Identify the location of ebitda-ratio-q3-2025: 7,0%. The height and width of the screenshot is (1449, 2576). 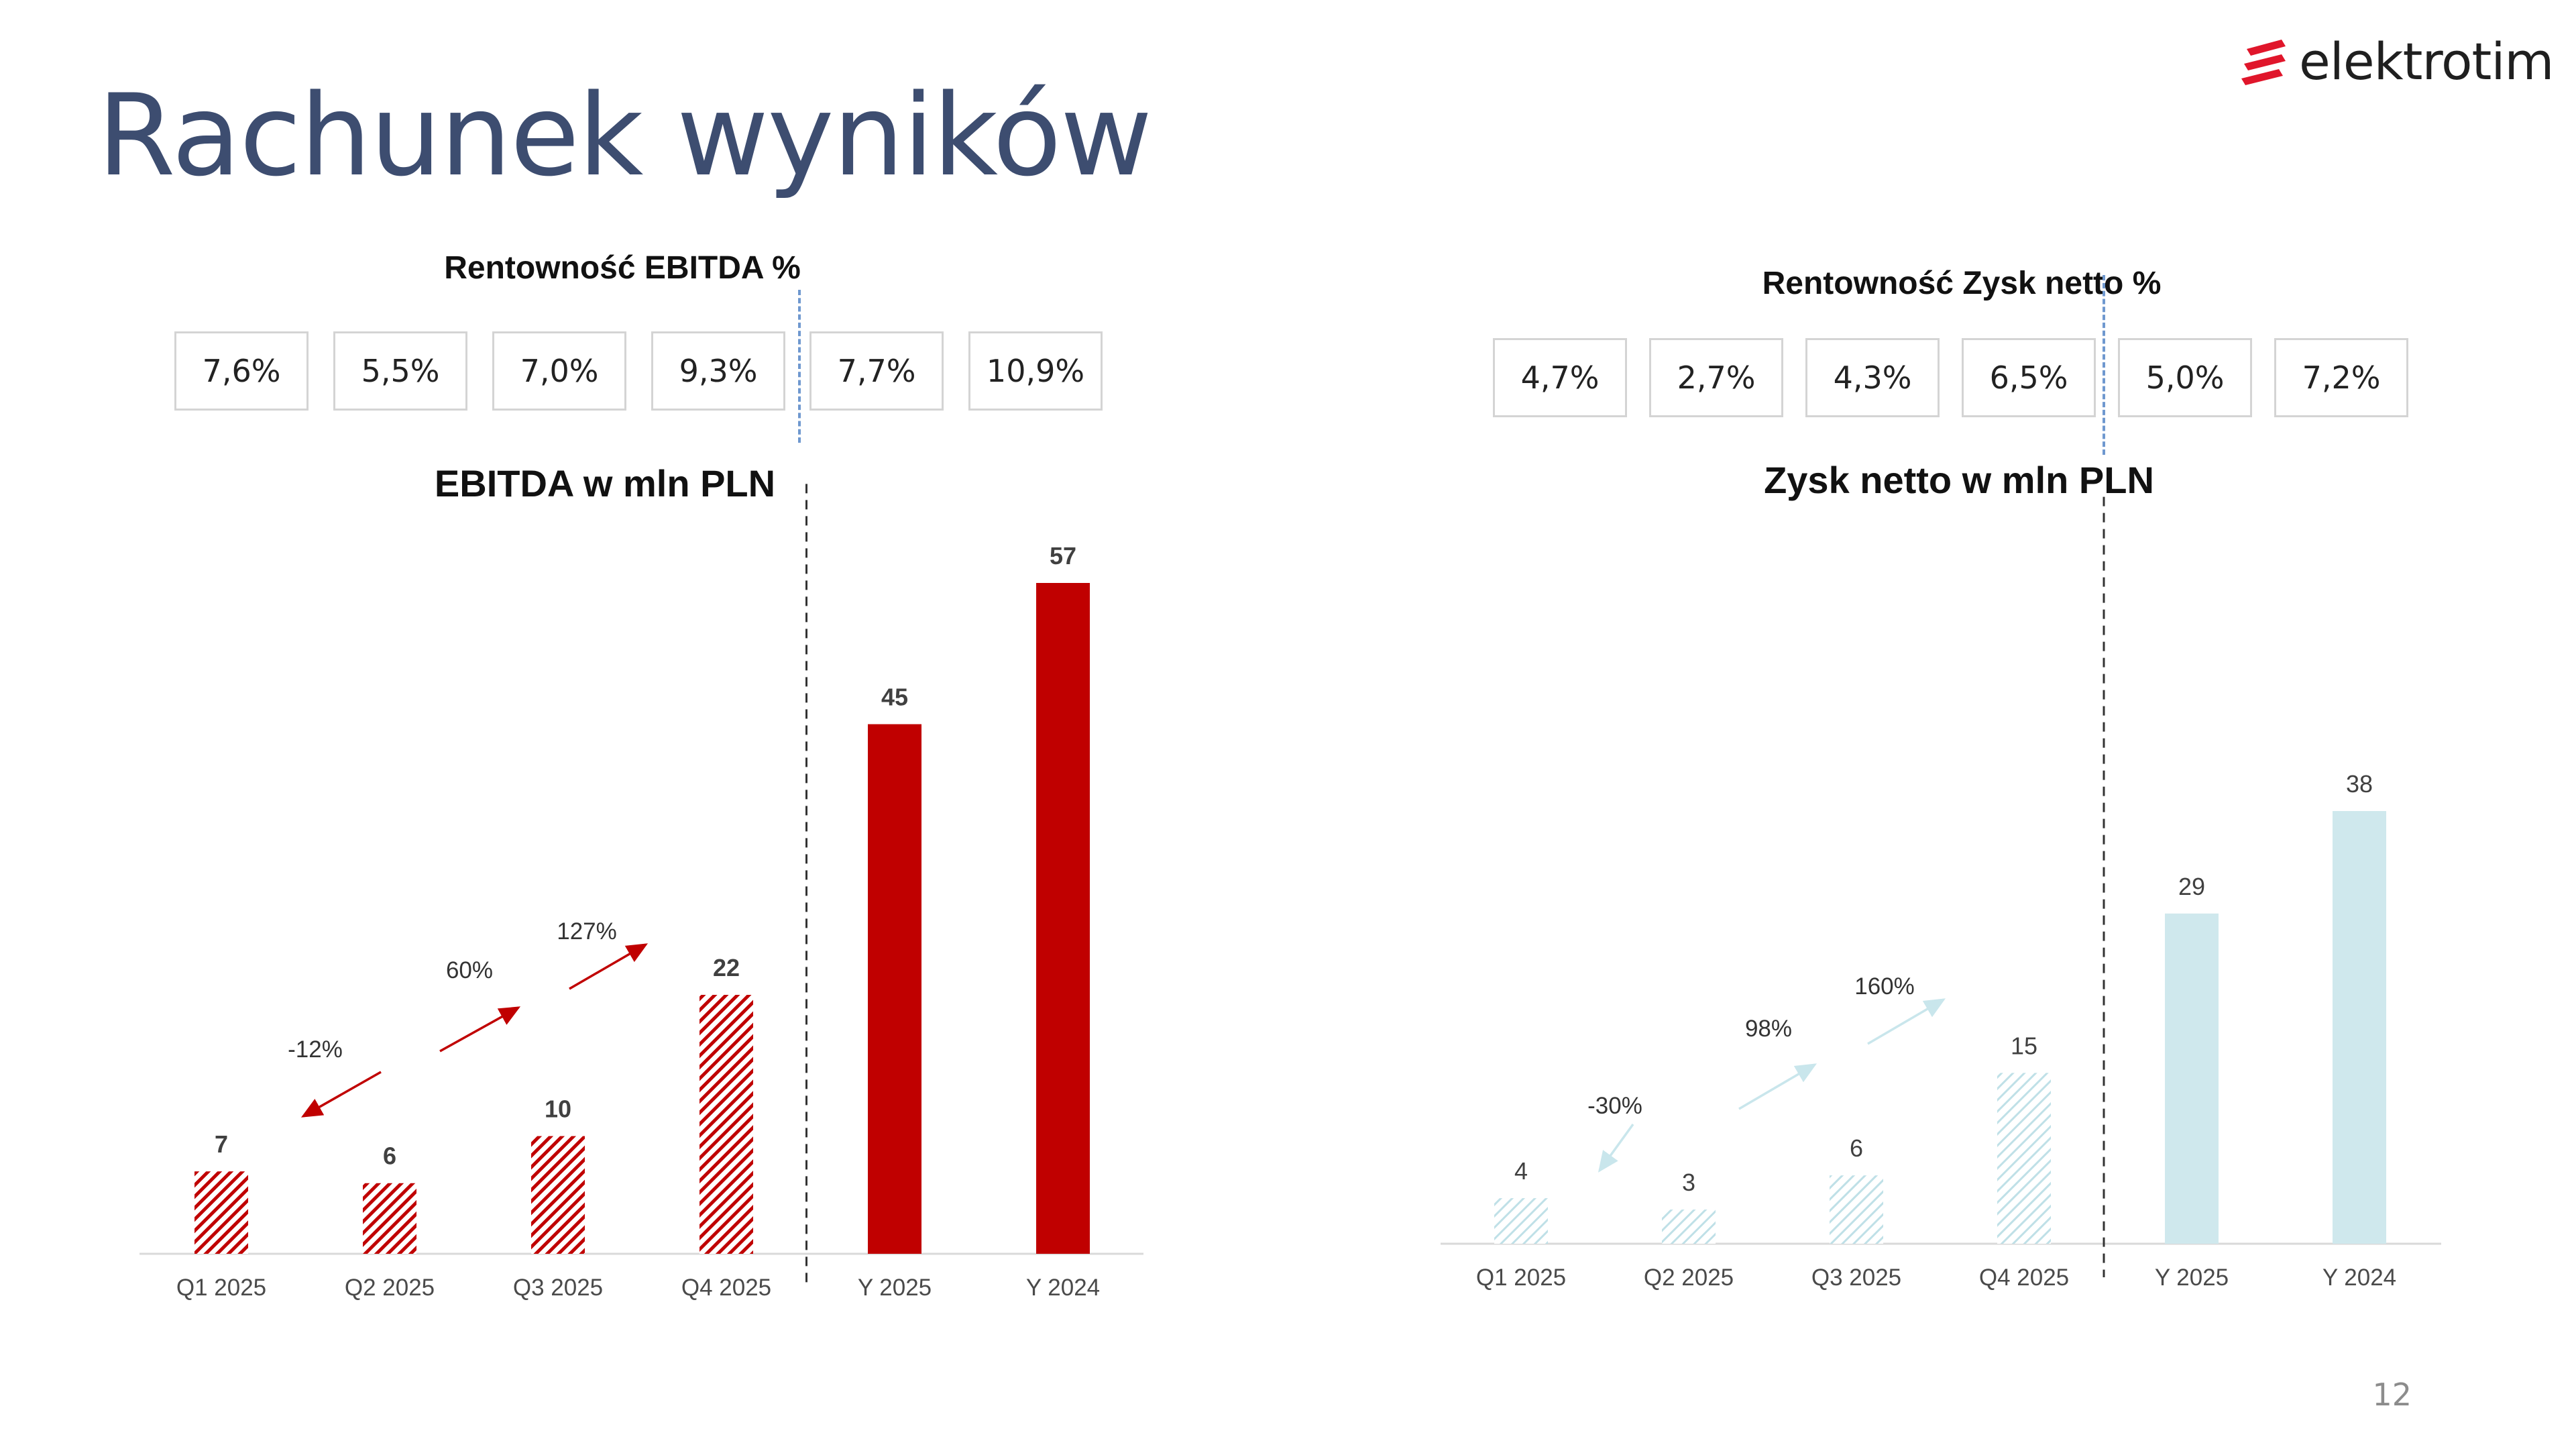
(559, 371).